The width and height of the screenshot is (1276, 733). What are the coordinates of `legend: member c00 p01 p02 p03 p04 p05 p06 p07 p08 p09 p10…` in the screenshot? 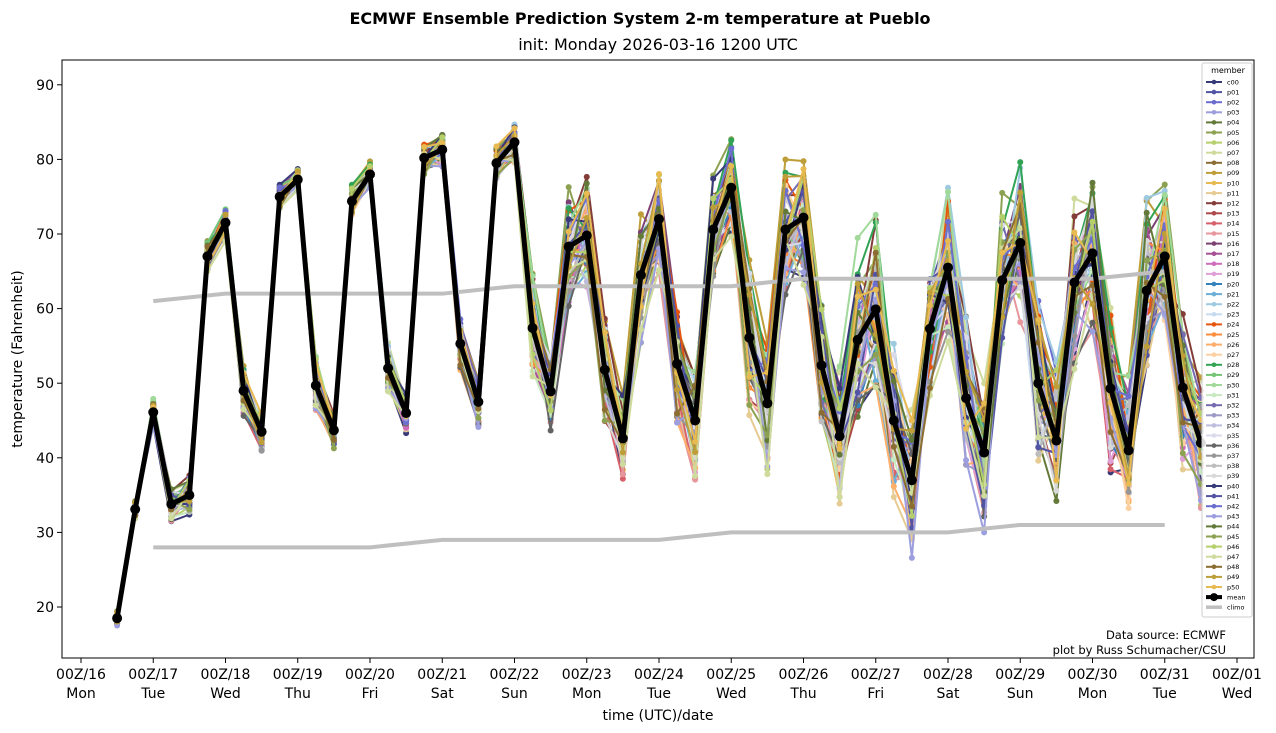 It's located at (1227, 340).